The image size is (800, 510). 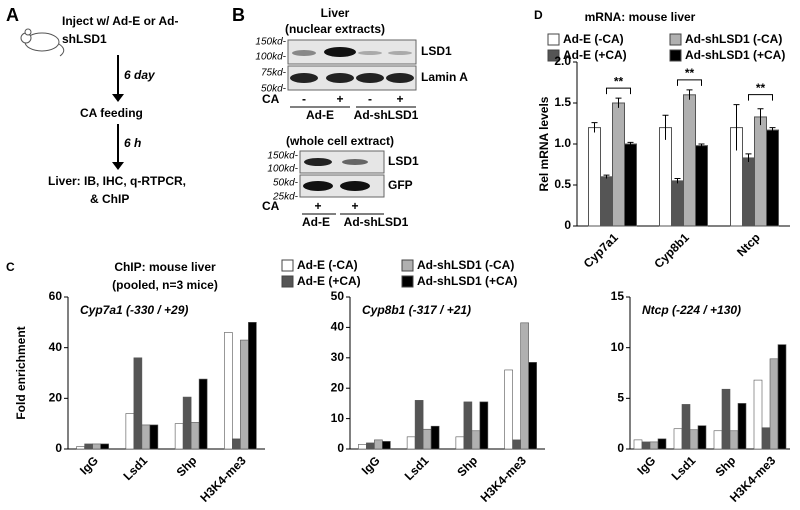 I want to click on y-tick-label: 5, so click(x=620, y=398).